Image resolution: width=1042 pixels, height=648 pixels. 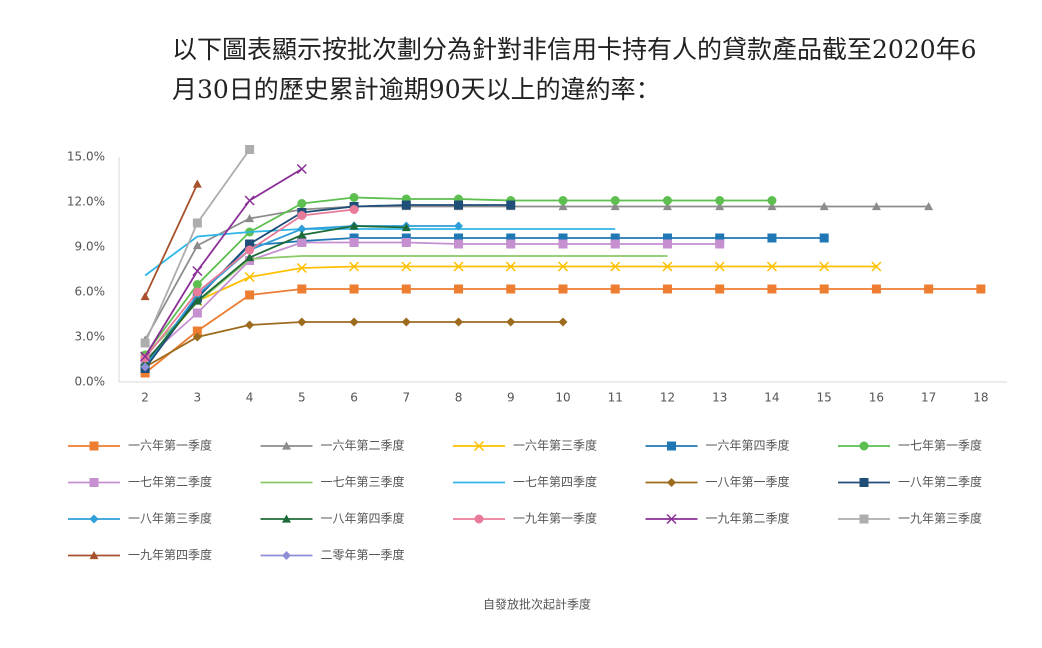 I want to click on x-tick-label: 6, so click(x=354, y=398).